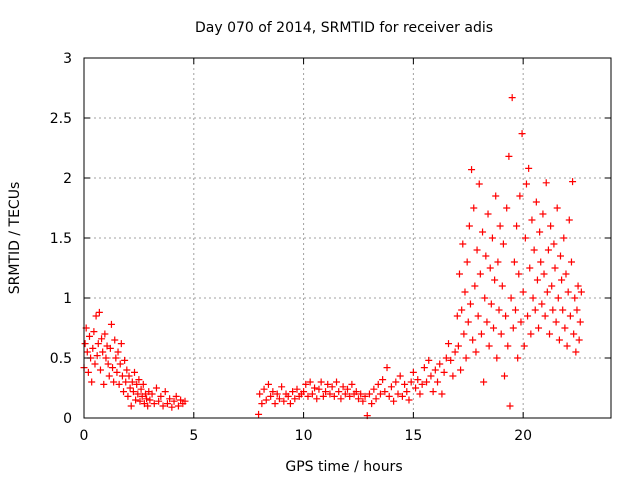 This screenshot has width=640, height=480. I want to click on y-tick-label: 1.5, so click(61, 239).